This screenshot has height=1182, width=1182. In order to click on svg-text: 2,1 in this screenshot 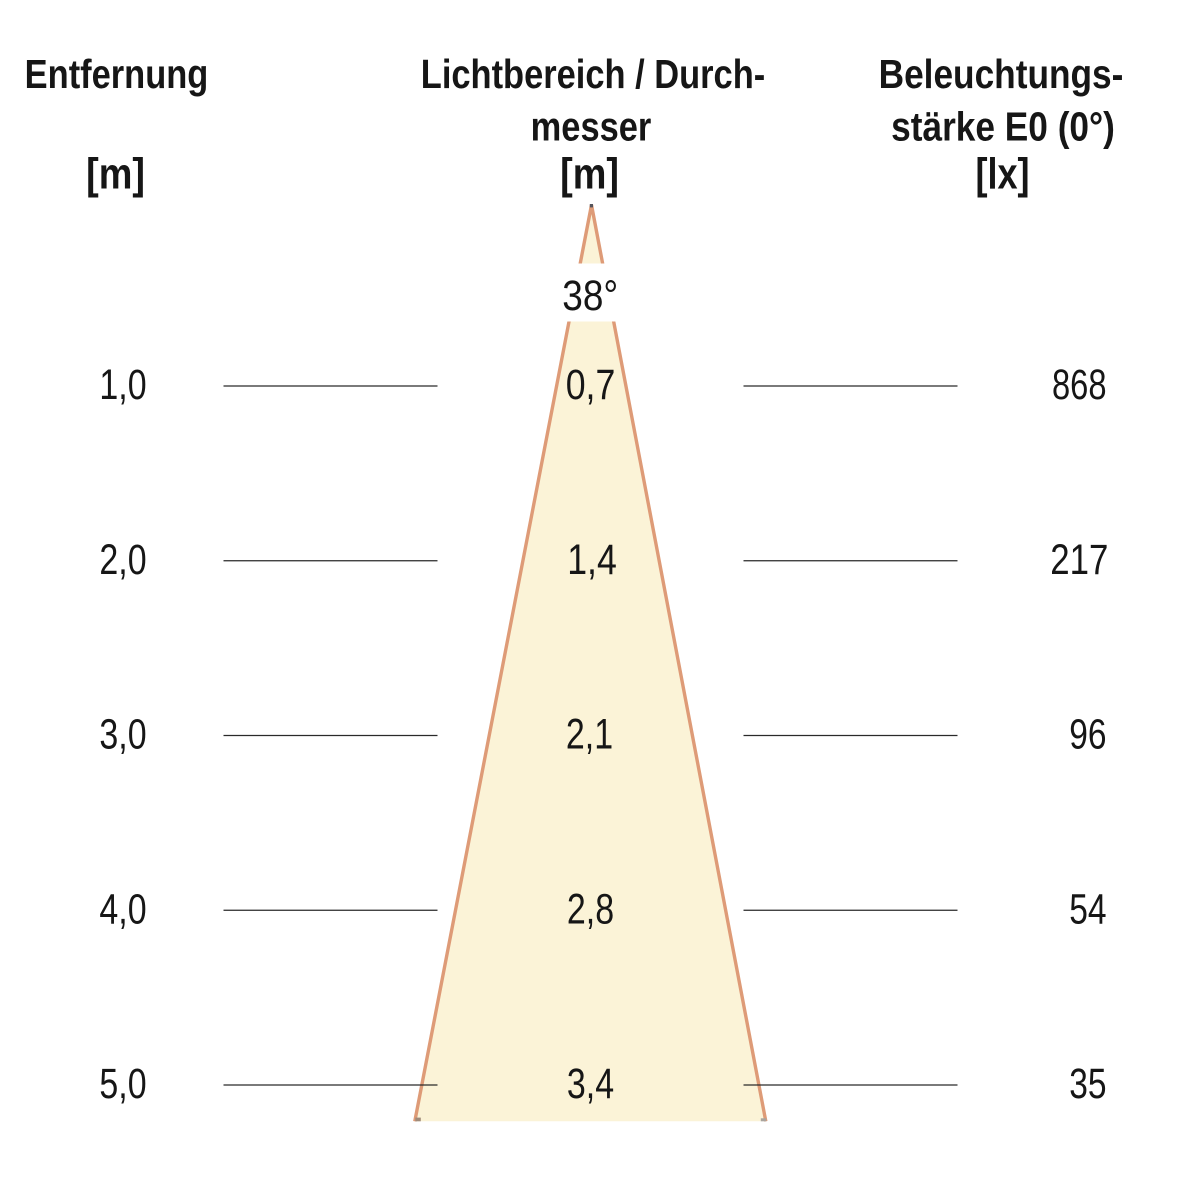, I will do `click(589, 735)`.